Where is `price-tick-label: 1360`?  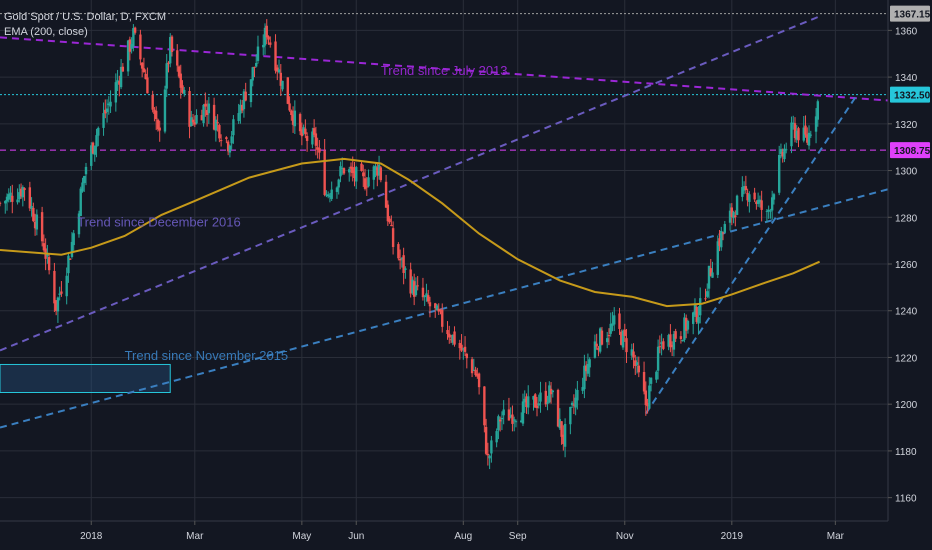
price-tick-label: 1360 is located at coordinates (906, 31).